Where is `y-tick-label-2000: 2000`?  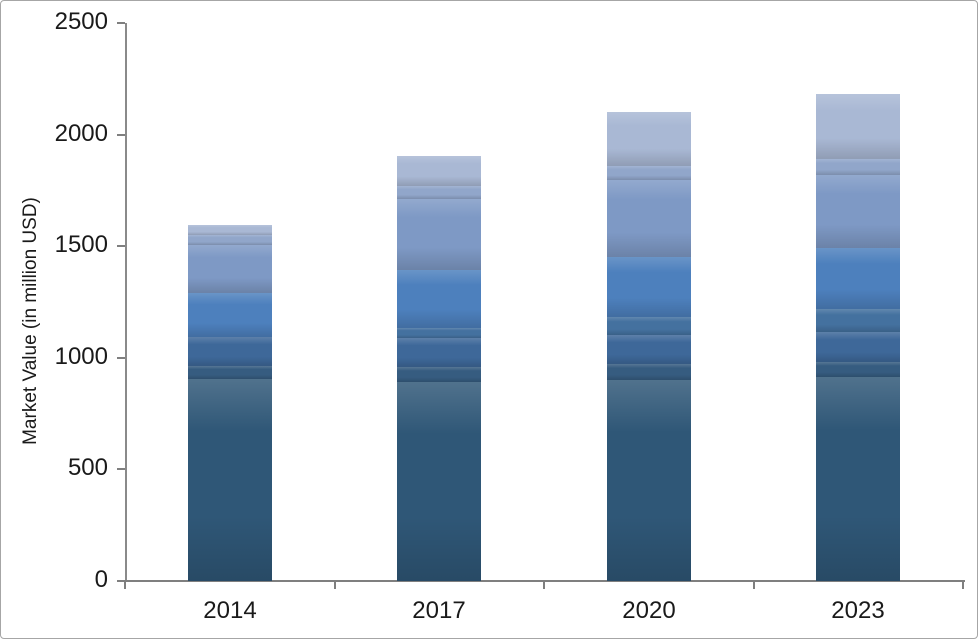
y-tick-label-2000: 2000 is located at coordinates (81, 133).